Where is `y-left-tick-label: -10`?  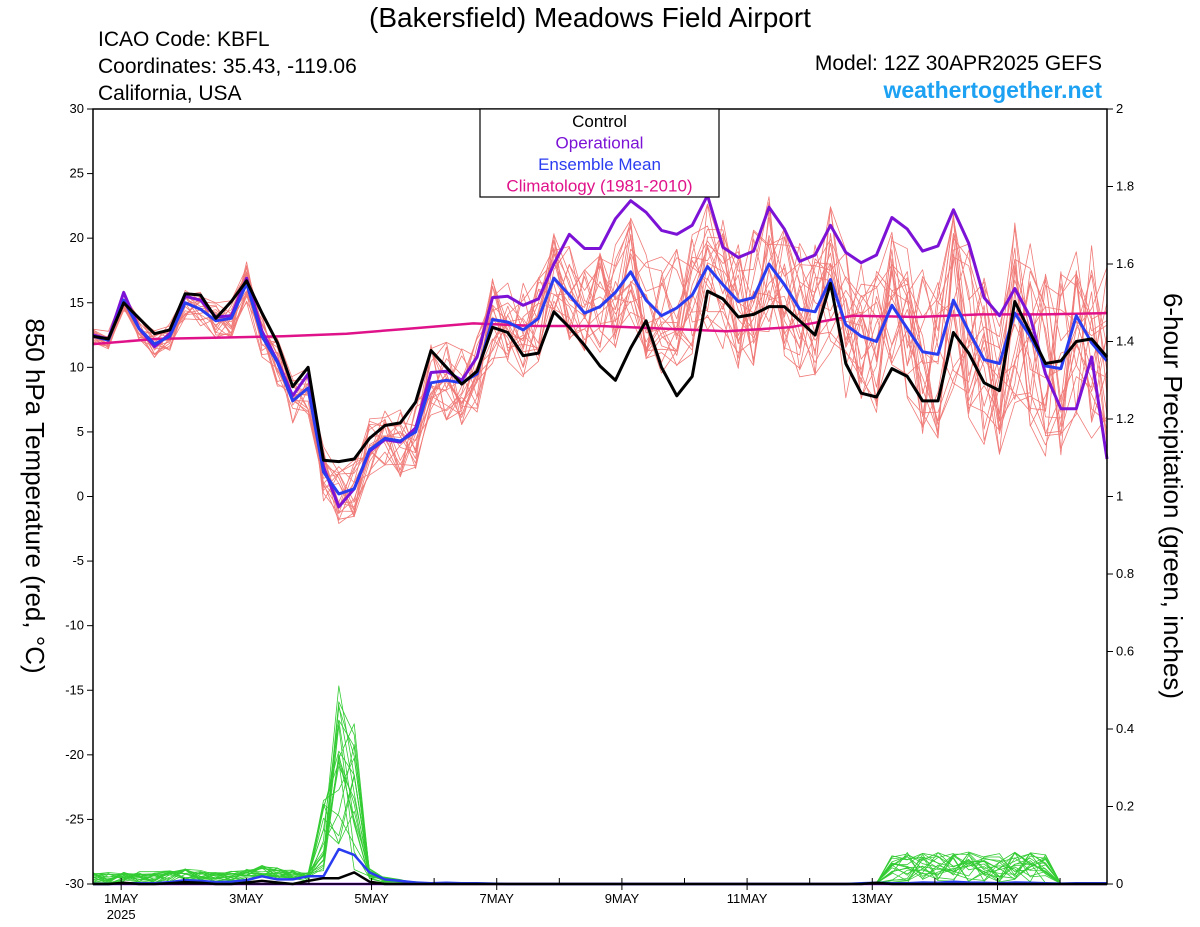
y-left-tick-label: -10 is located at coordinates (74, 625).